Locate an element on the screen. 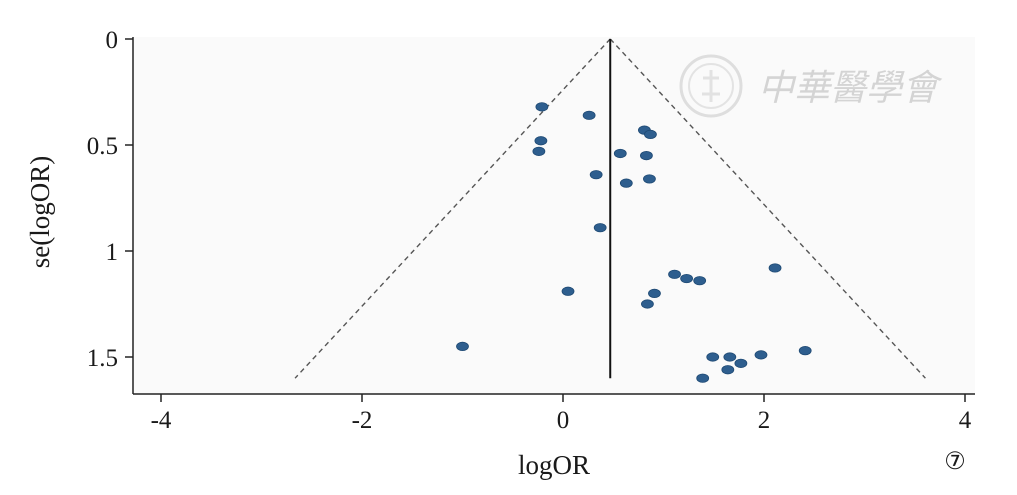  seal-icon is located at coordinates (711, 86).